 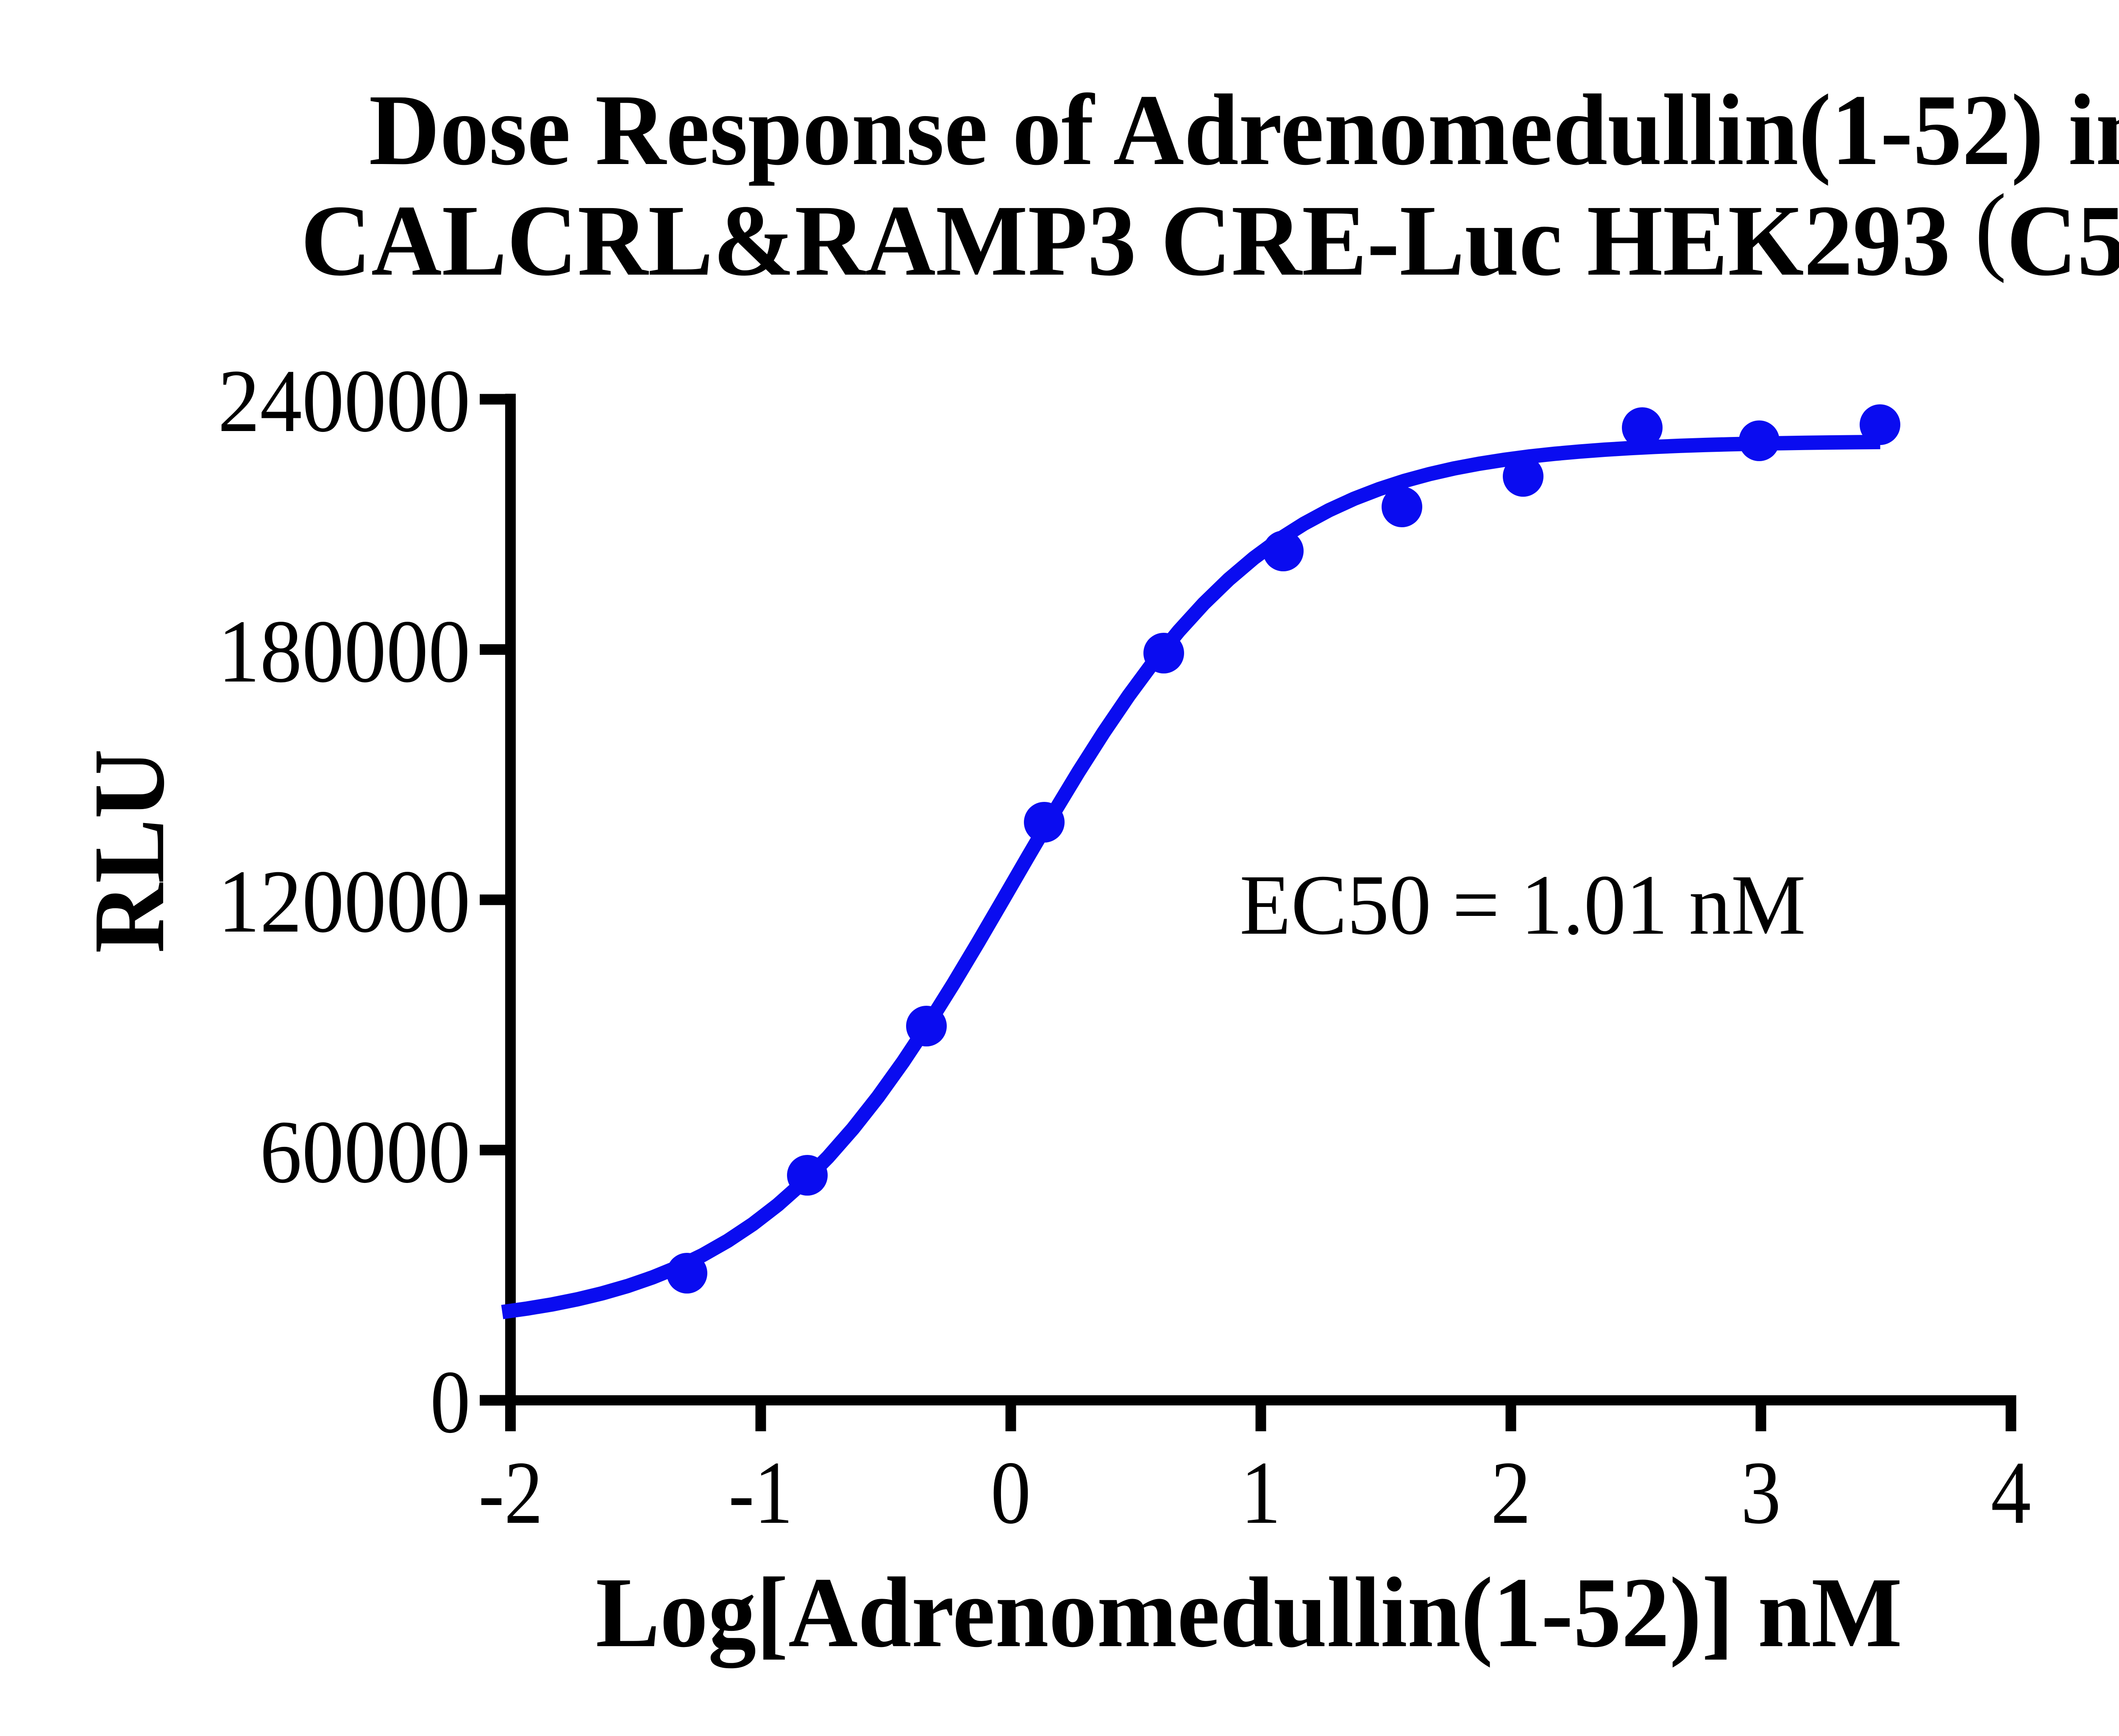 What do you see at coordinates (365, 1152) in the screenshot?
I see `svg-text: 60000` at bounding box center [365, 1152].